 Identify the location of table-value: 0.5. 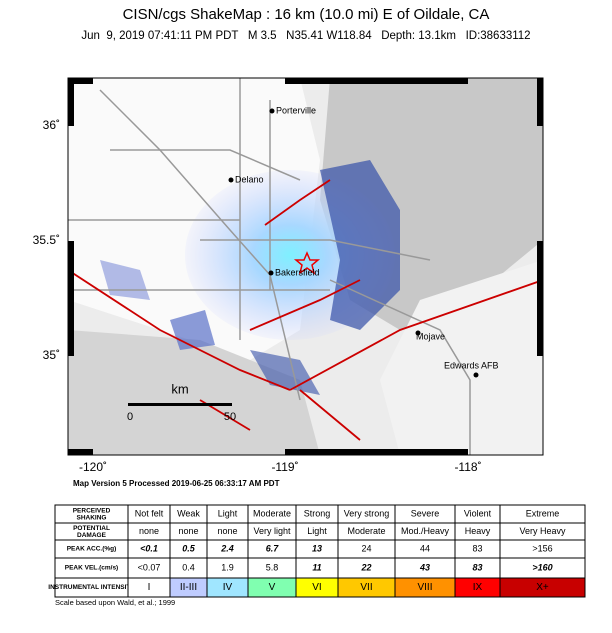
(189, 548).